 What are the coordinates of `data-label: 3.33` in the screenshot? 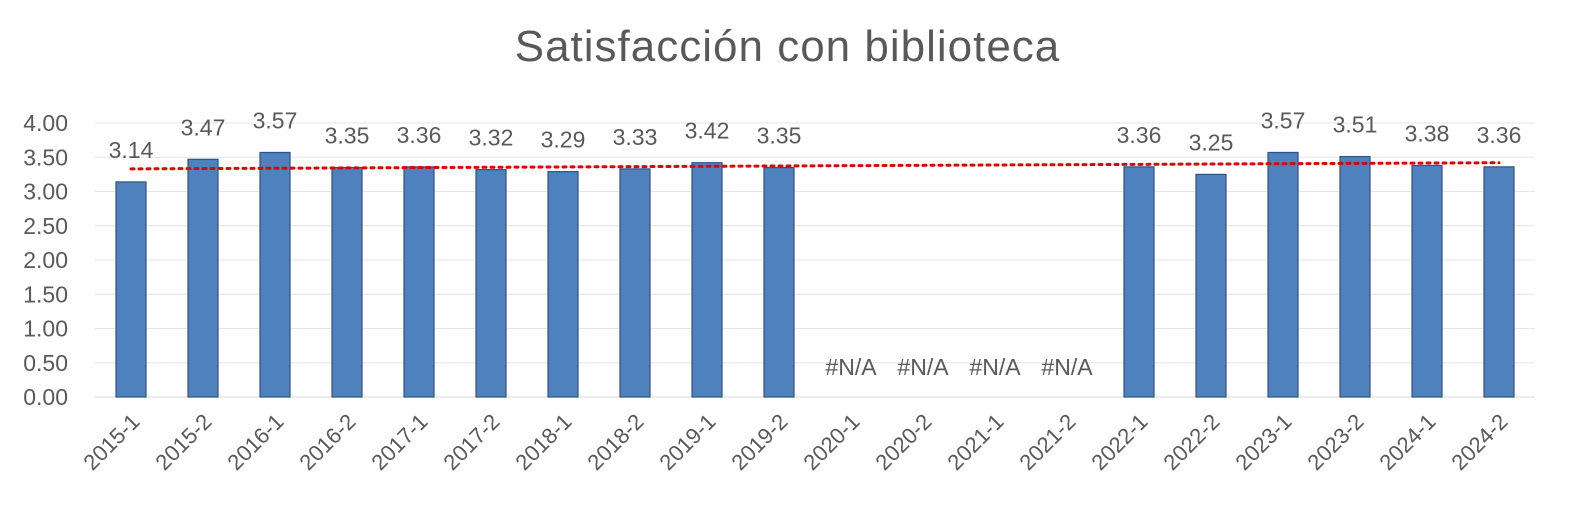 It's located at (635, 137).